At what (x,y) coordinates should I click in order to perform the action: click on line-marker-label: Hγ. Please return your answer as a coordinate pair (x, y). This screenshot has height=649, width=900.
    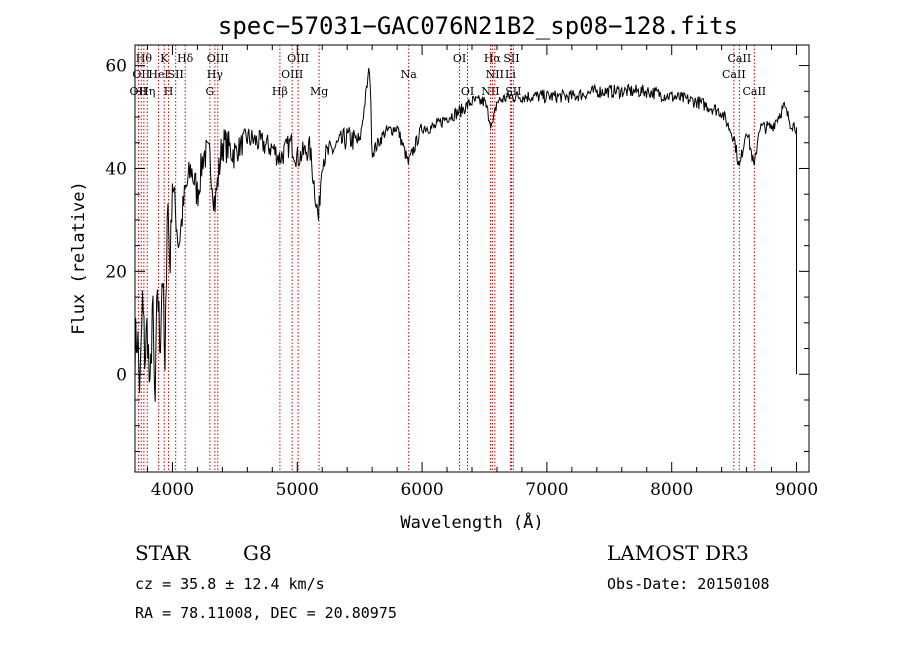
    Looking at the image, I should click on (215, 74).